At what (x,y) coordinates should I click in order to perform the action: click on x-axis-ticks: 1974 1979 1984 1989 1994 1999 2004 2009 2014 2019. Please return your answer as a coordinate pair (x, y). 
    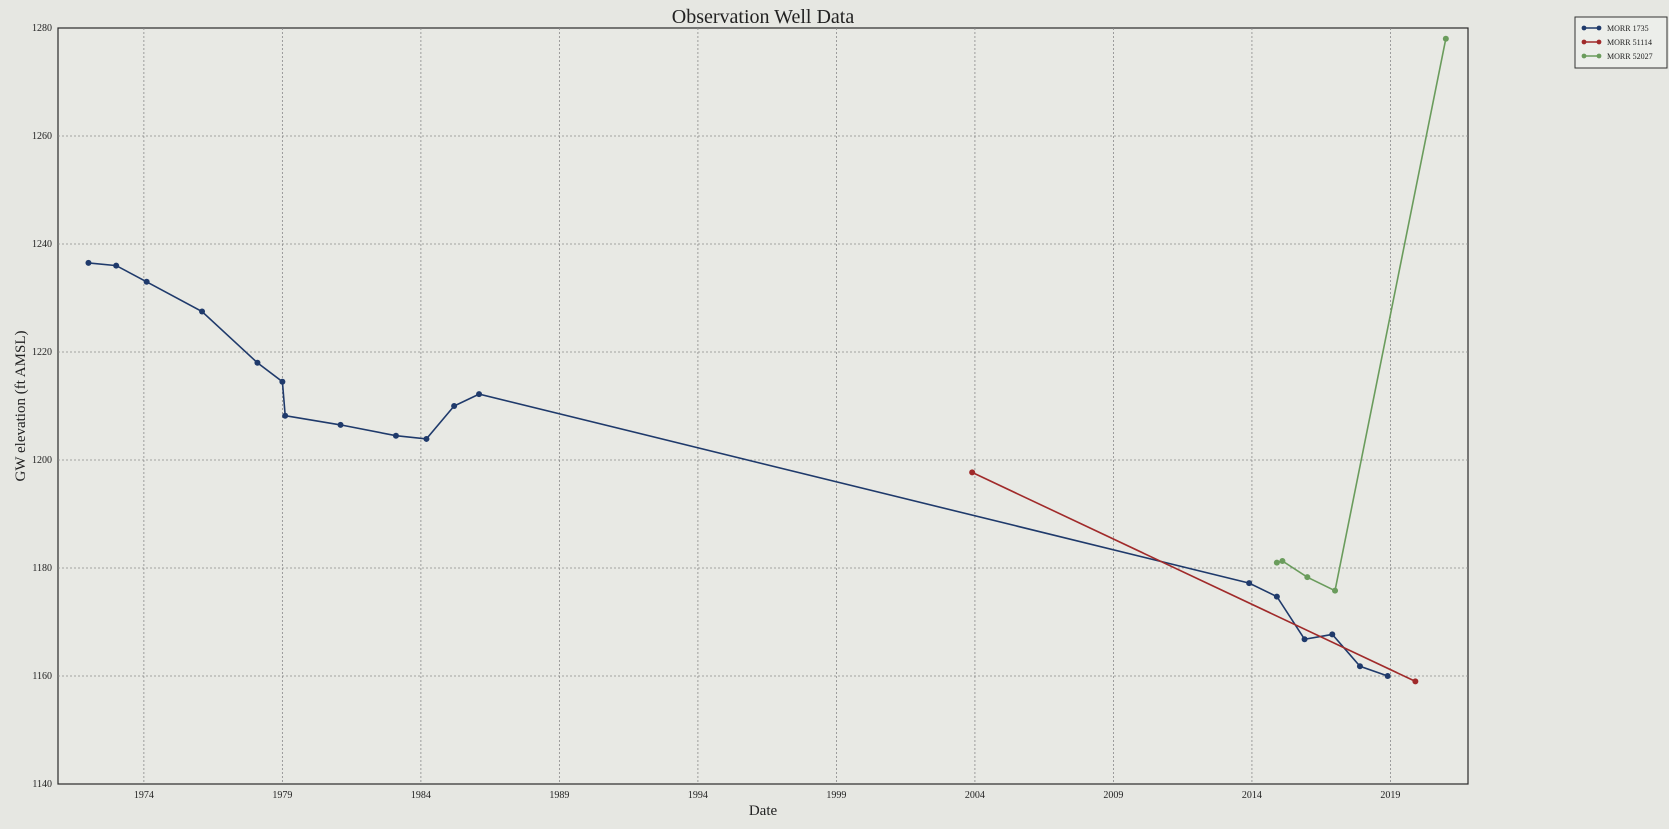
    Looking at the image, I should click on (767, 795).